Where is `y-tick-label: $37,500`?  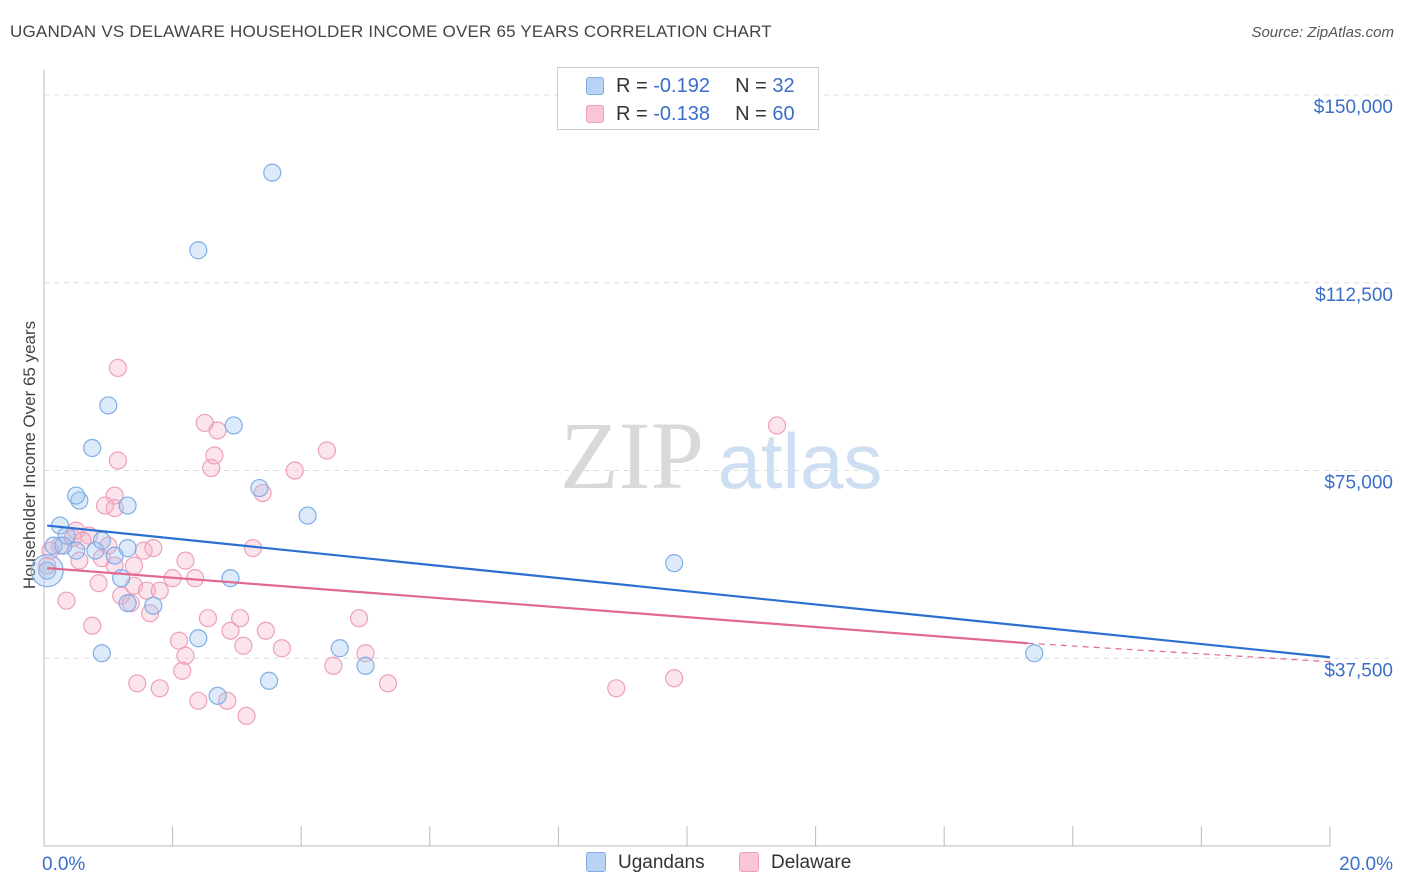 y-tick-label: $37,500 is located at coordinates (1358, 670).